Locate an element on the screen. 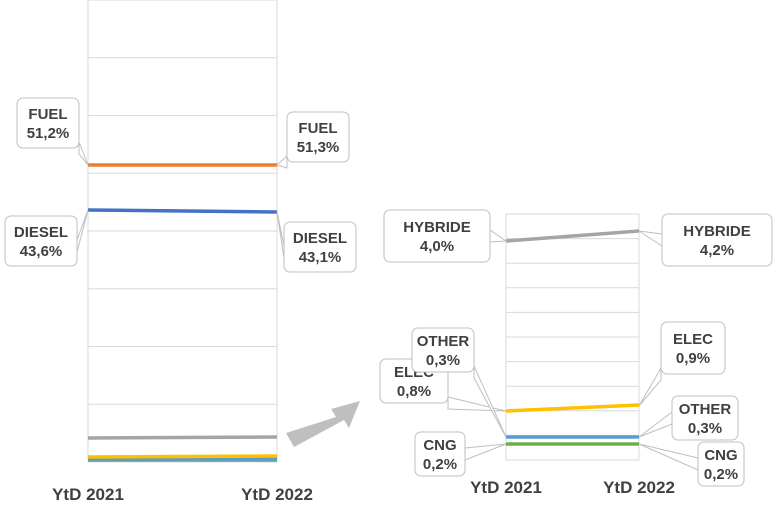 The width and height of the screenshot is (778, 507). series-label: ELEC is located at coordinates (693, 339).